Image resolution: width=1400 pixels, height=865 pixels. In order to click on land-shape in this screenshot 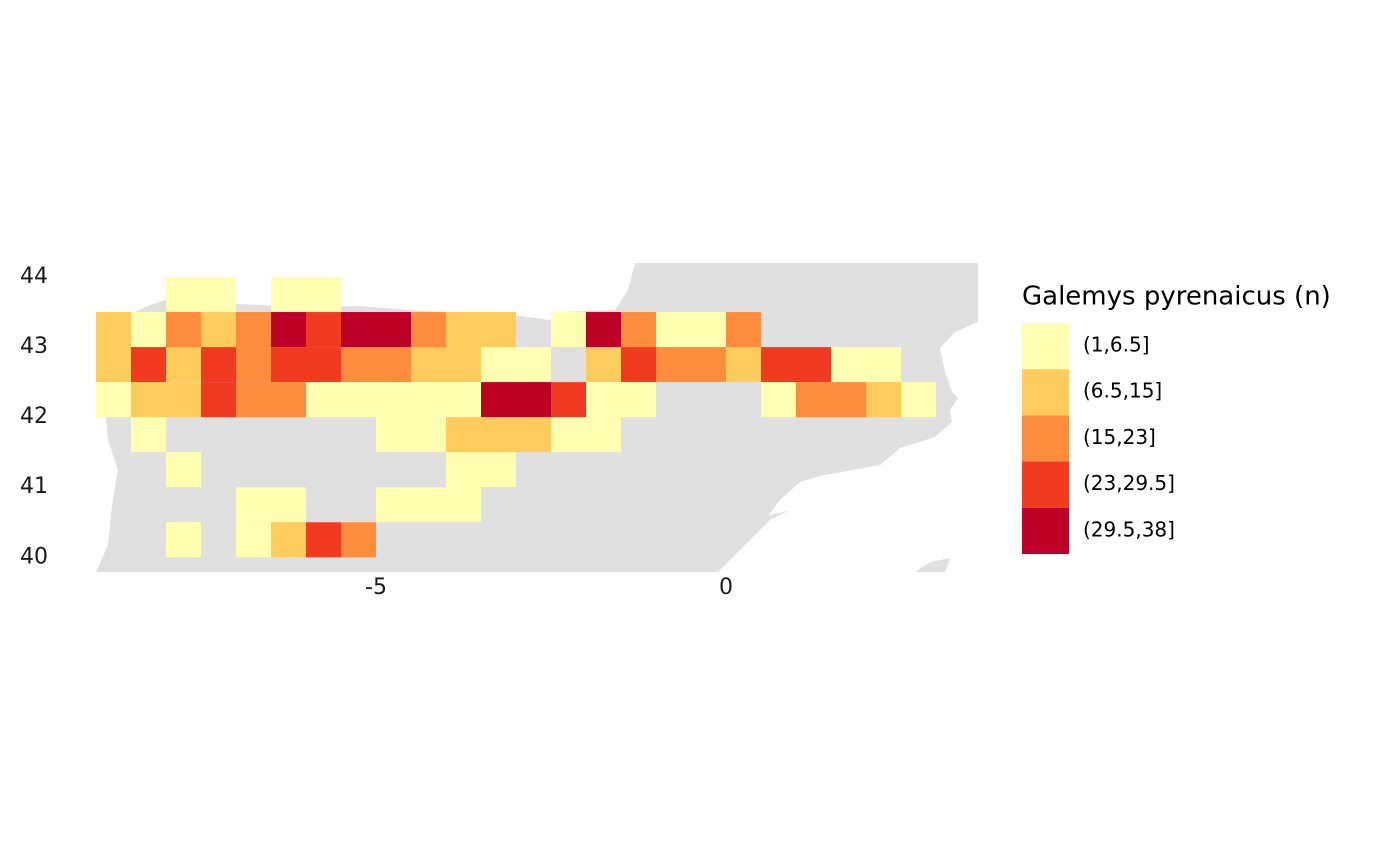, I will do `click(932, 565)`.